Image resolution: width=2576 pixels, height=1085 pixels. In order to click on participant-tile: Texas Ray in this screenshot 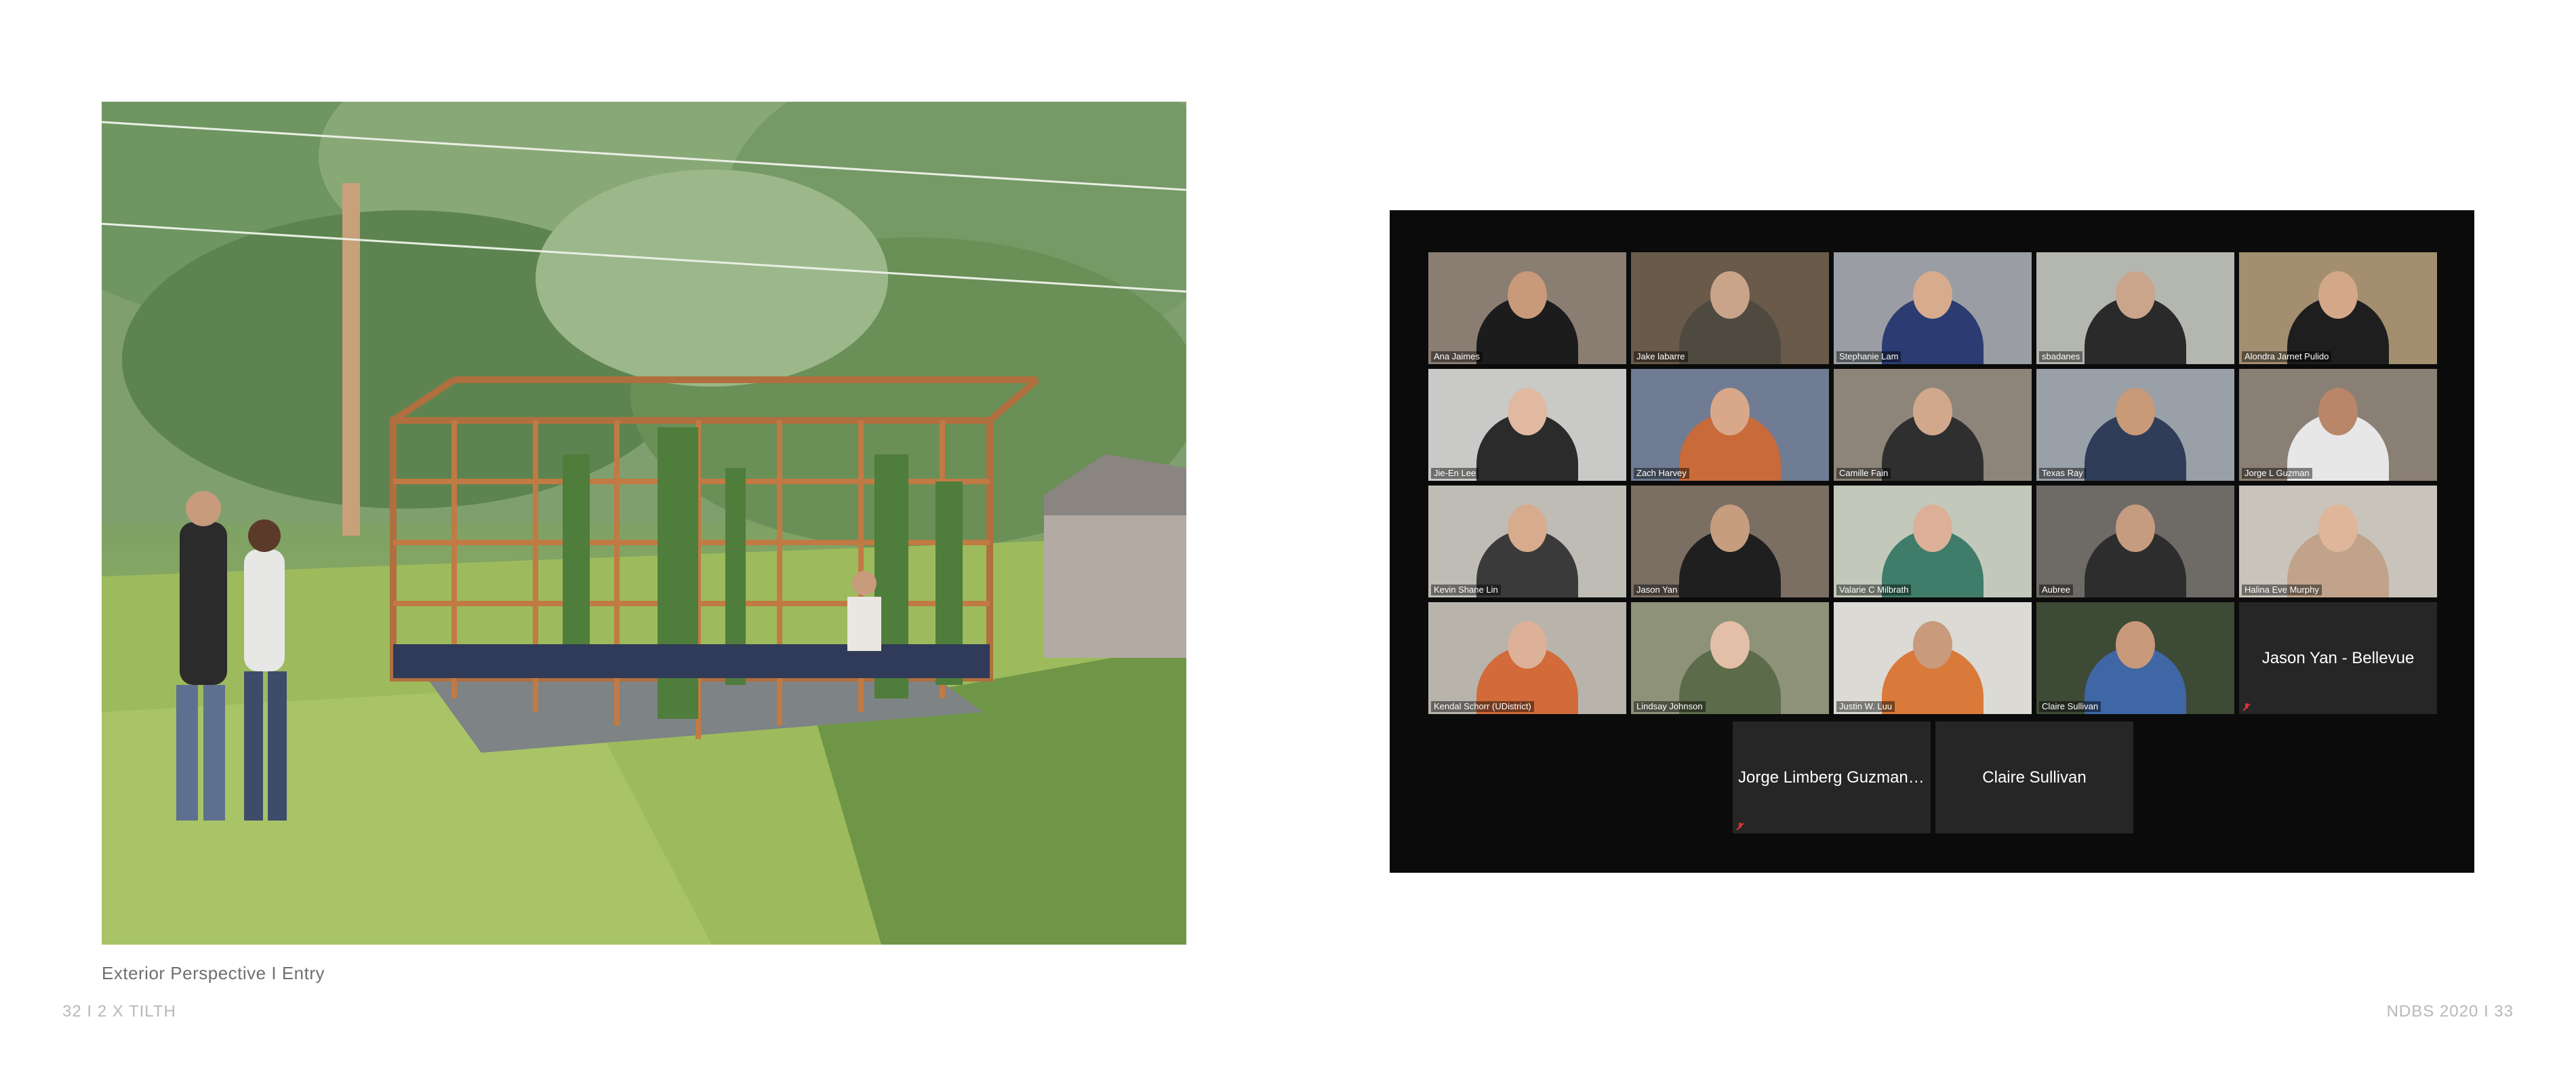, I will do `click(2135, 425)`.